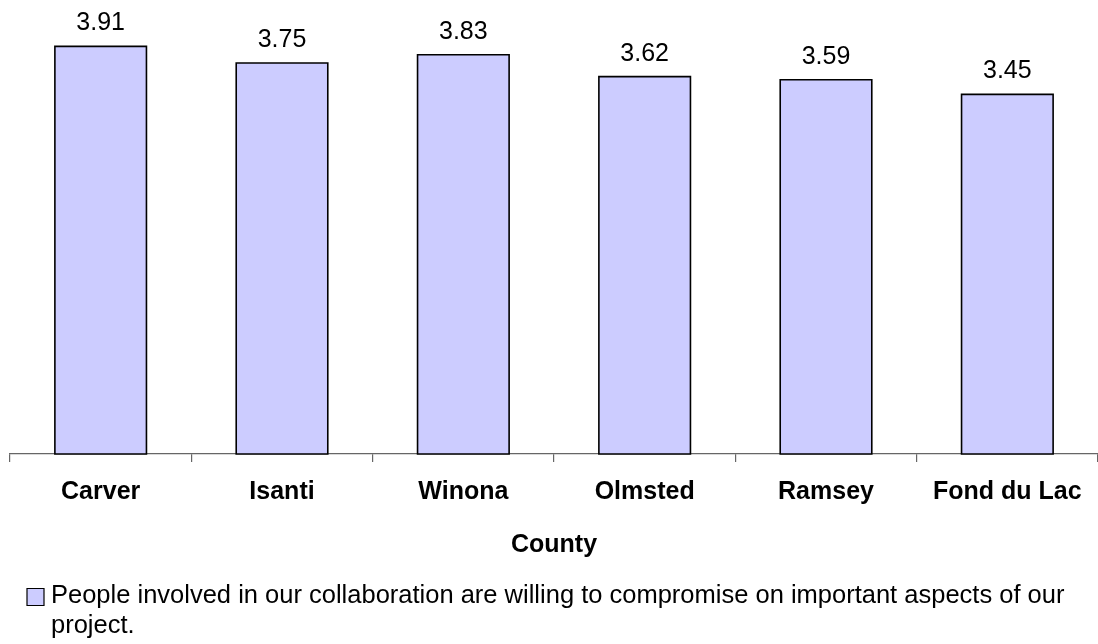 The image size is (1098, 644). What do you see at coordinates (463, 29) in the screenshot?
I see `data-label: 3.83` at bounding box center [463, 29].